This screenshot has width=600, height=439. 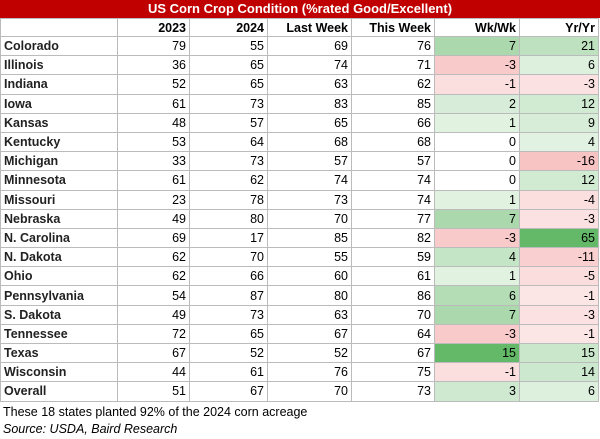 I want to click on value-cell: 48, so click(x=153, y=122).